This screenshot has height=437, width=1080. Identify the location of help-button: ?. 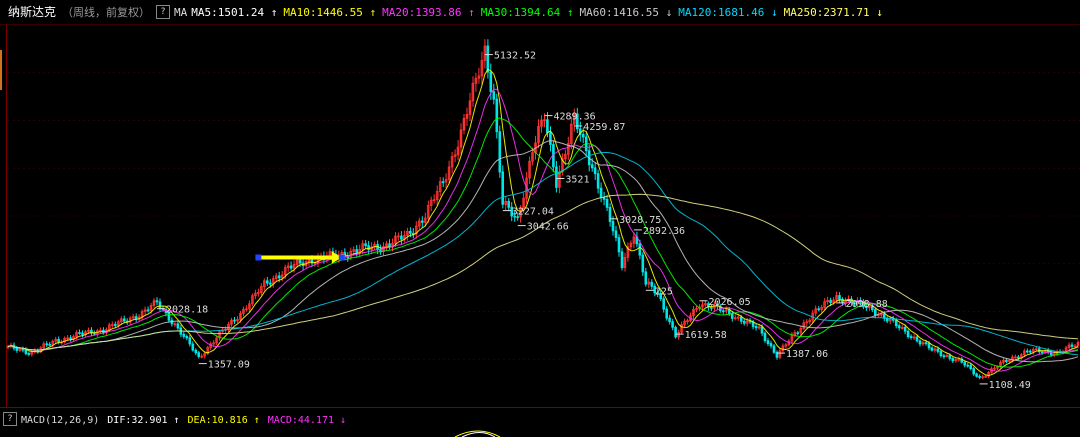
(163, 11).